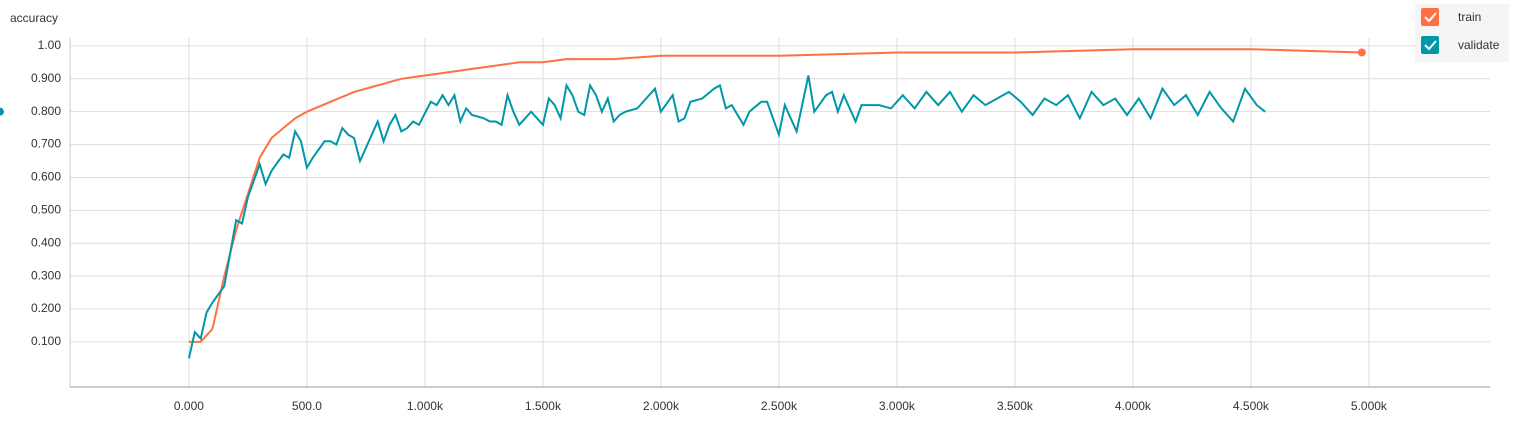 The image size is (1517, 437). Describe the element at coordinates (1369, 406) in the screenshot. I see `x-tick-label: 5.000k` at that location.